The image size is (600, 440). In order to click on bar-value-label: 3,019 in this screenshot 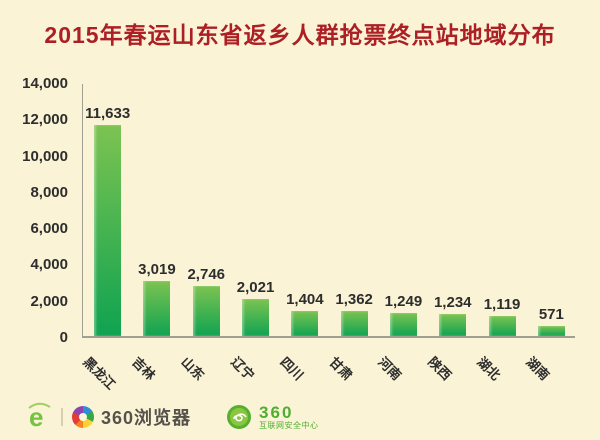, I will do `click(157, 269)`.